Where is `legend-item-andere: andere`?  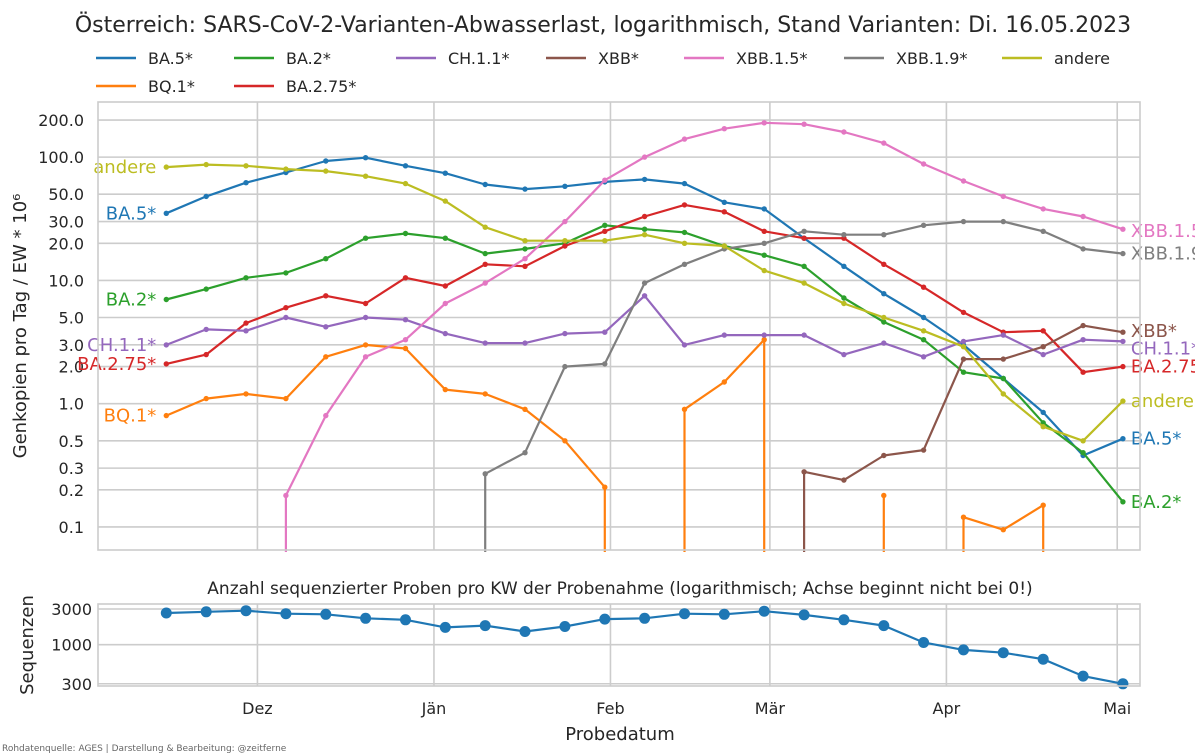
legend-item-andere: andere is located at coordinates (1056, 58).